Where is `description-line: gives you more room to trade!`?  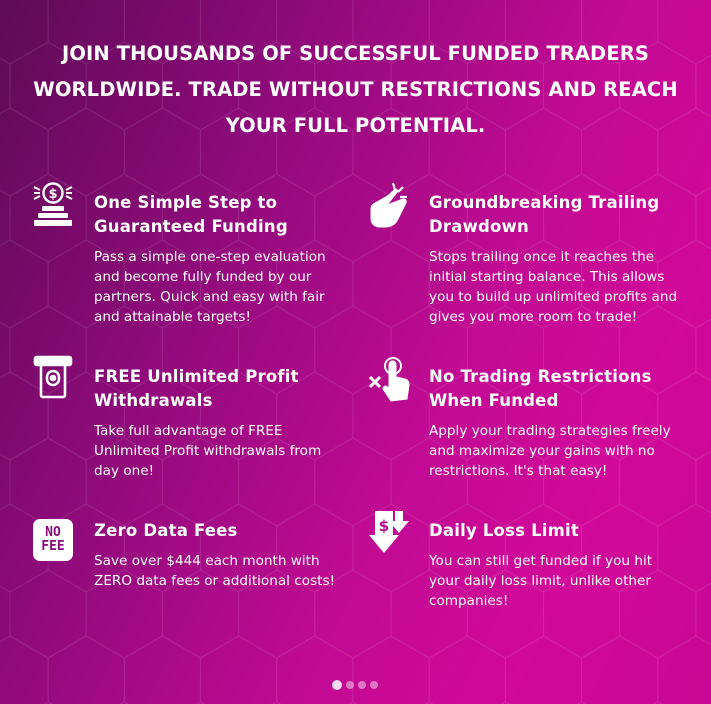 description-line: gives you more room to trade! is located at coordinates (533, 317).